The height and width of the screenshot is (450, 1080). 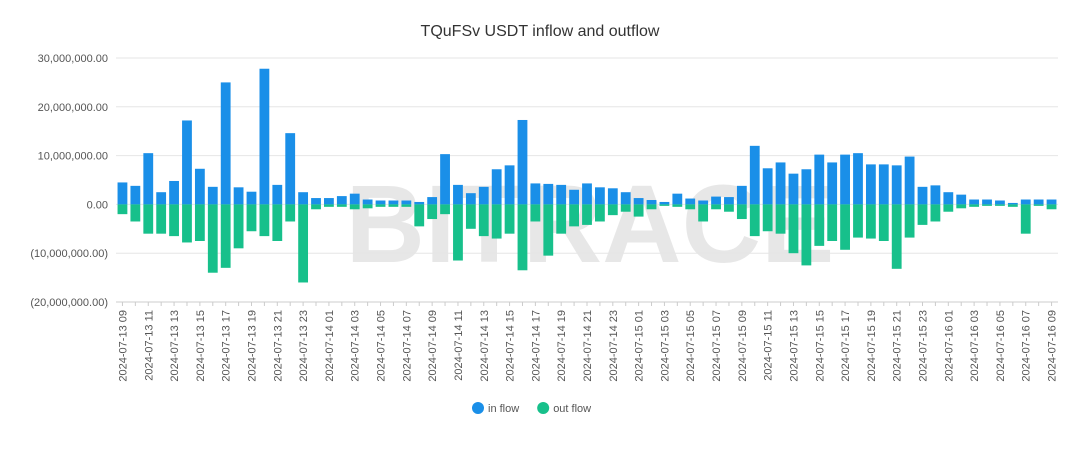 I want to click on x-tick-label: 2024-07-16 03, so click(x=975, y=346).